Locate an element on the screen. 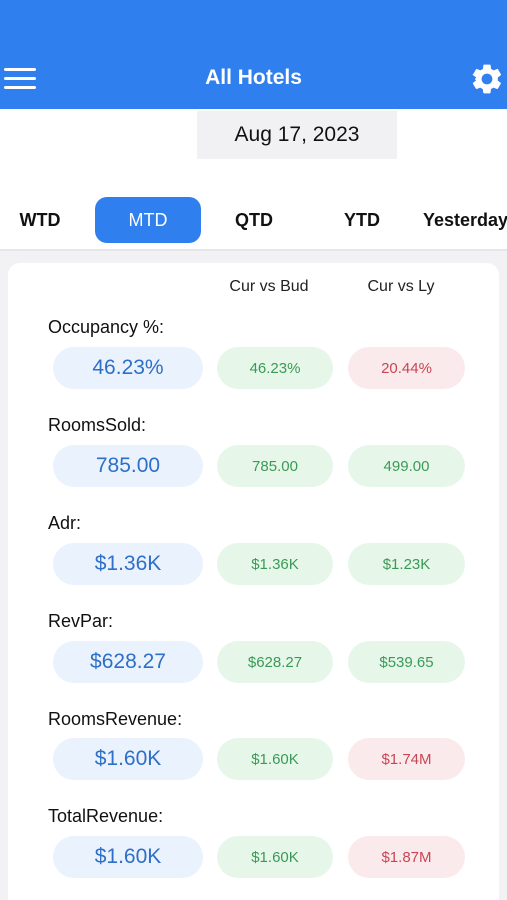 The height and width of the screenshot is (900, 507). metric-bud-rooms-sold: 785.00 is located at coordinates (275, 466).